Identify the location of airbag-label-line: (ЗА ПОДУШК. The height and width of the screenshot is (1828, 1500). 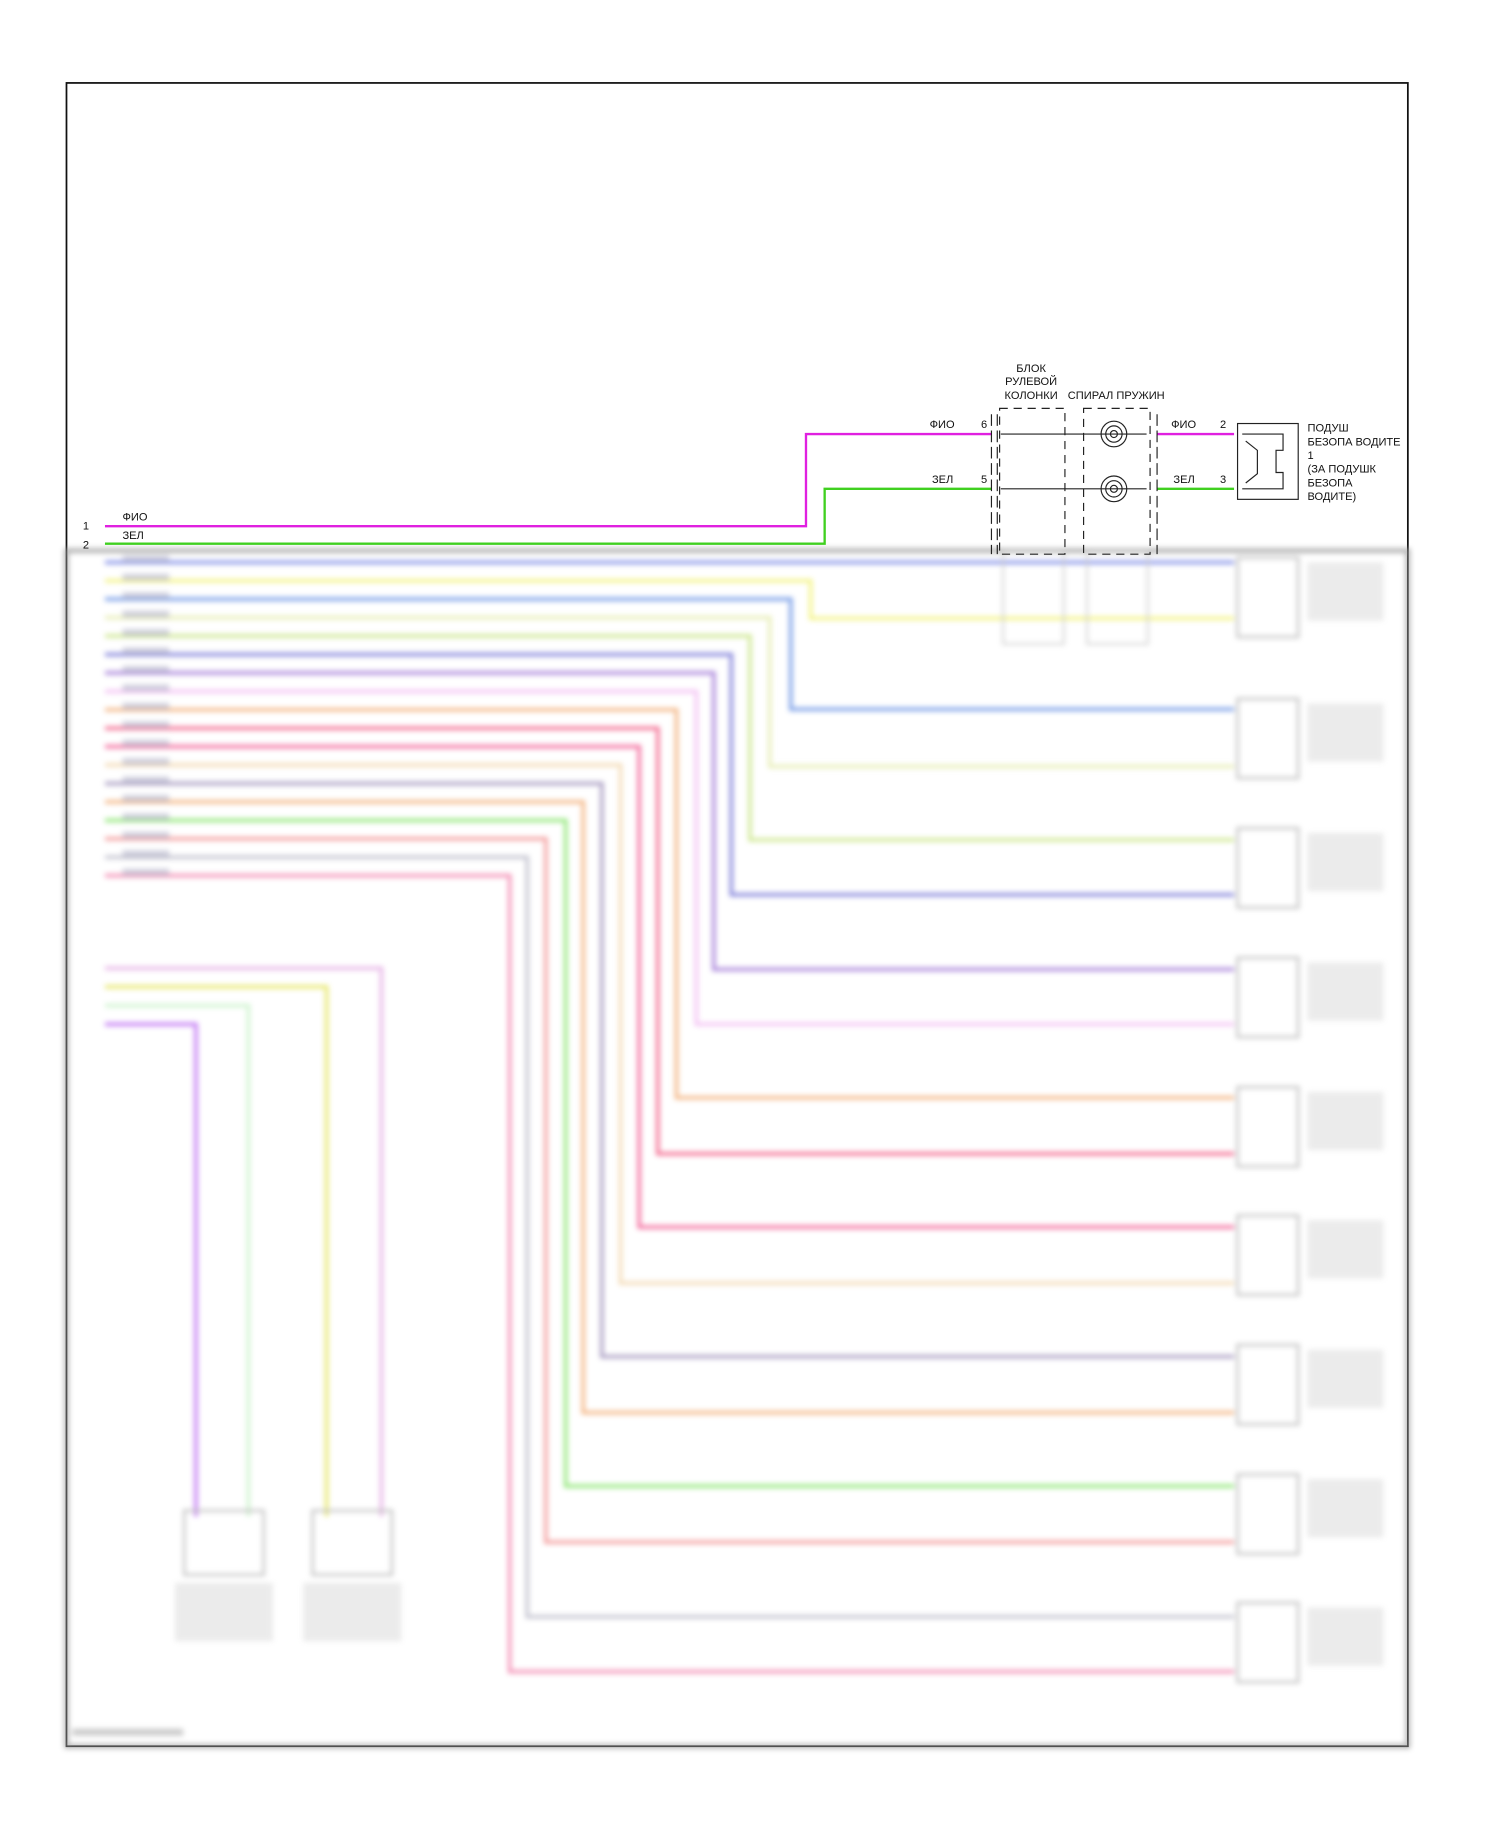
(1342, 470).